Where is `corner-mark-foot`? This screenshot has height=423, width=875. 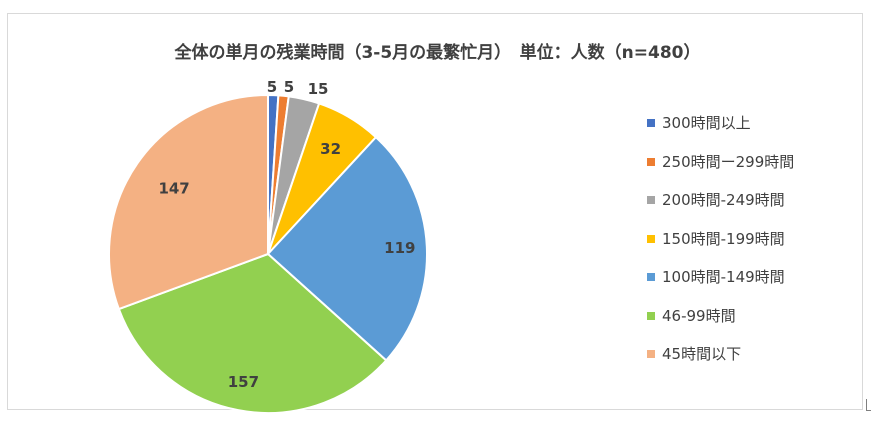
corner-mark-foot is located at coordinates (868, 410).